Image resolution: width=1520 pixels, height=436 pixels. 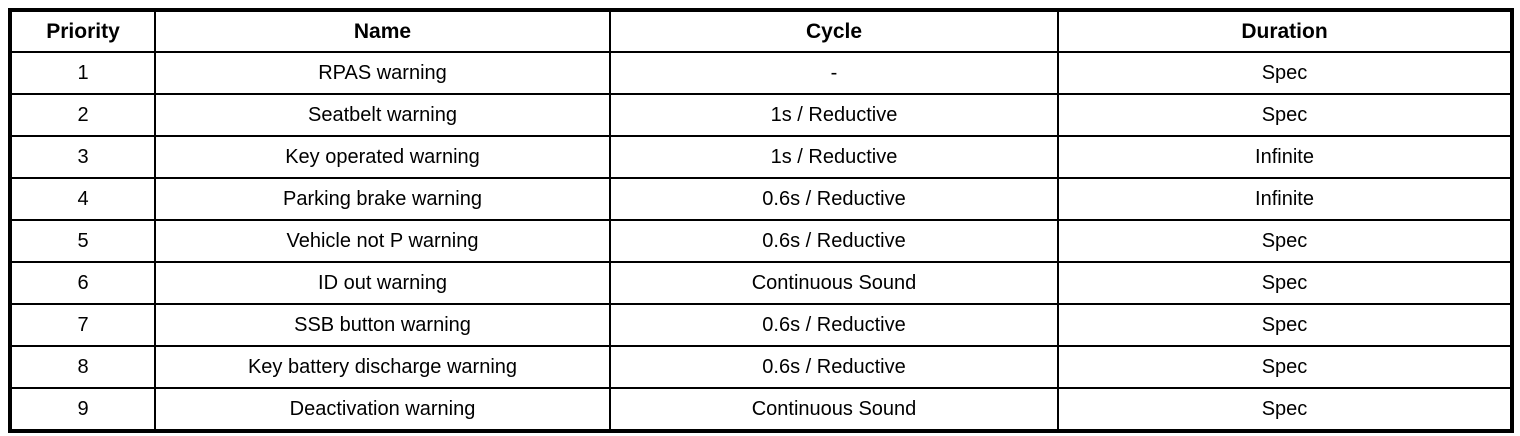 What do you see at coordinates (82, 115) in the screenshot?
I see `cell-priority: 2` at bounding box center [82, 115].